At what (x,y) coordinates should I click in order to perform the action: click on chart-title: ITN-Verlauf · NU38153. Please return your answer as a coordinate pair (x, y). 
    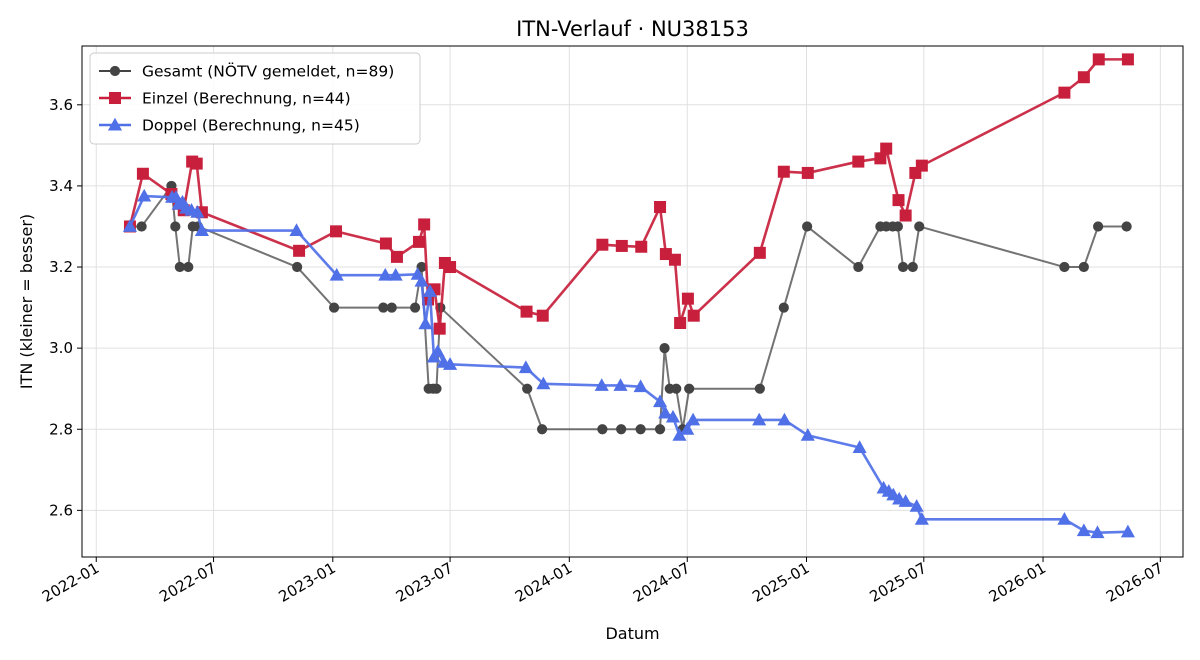
    Looking at the image, I should click on (632, 29).